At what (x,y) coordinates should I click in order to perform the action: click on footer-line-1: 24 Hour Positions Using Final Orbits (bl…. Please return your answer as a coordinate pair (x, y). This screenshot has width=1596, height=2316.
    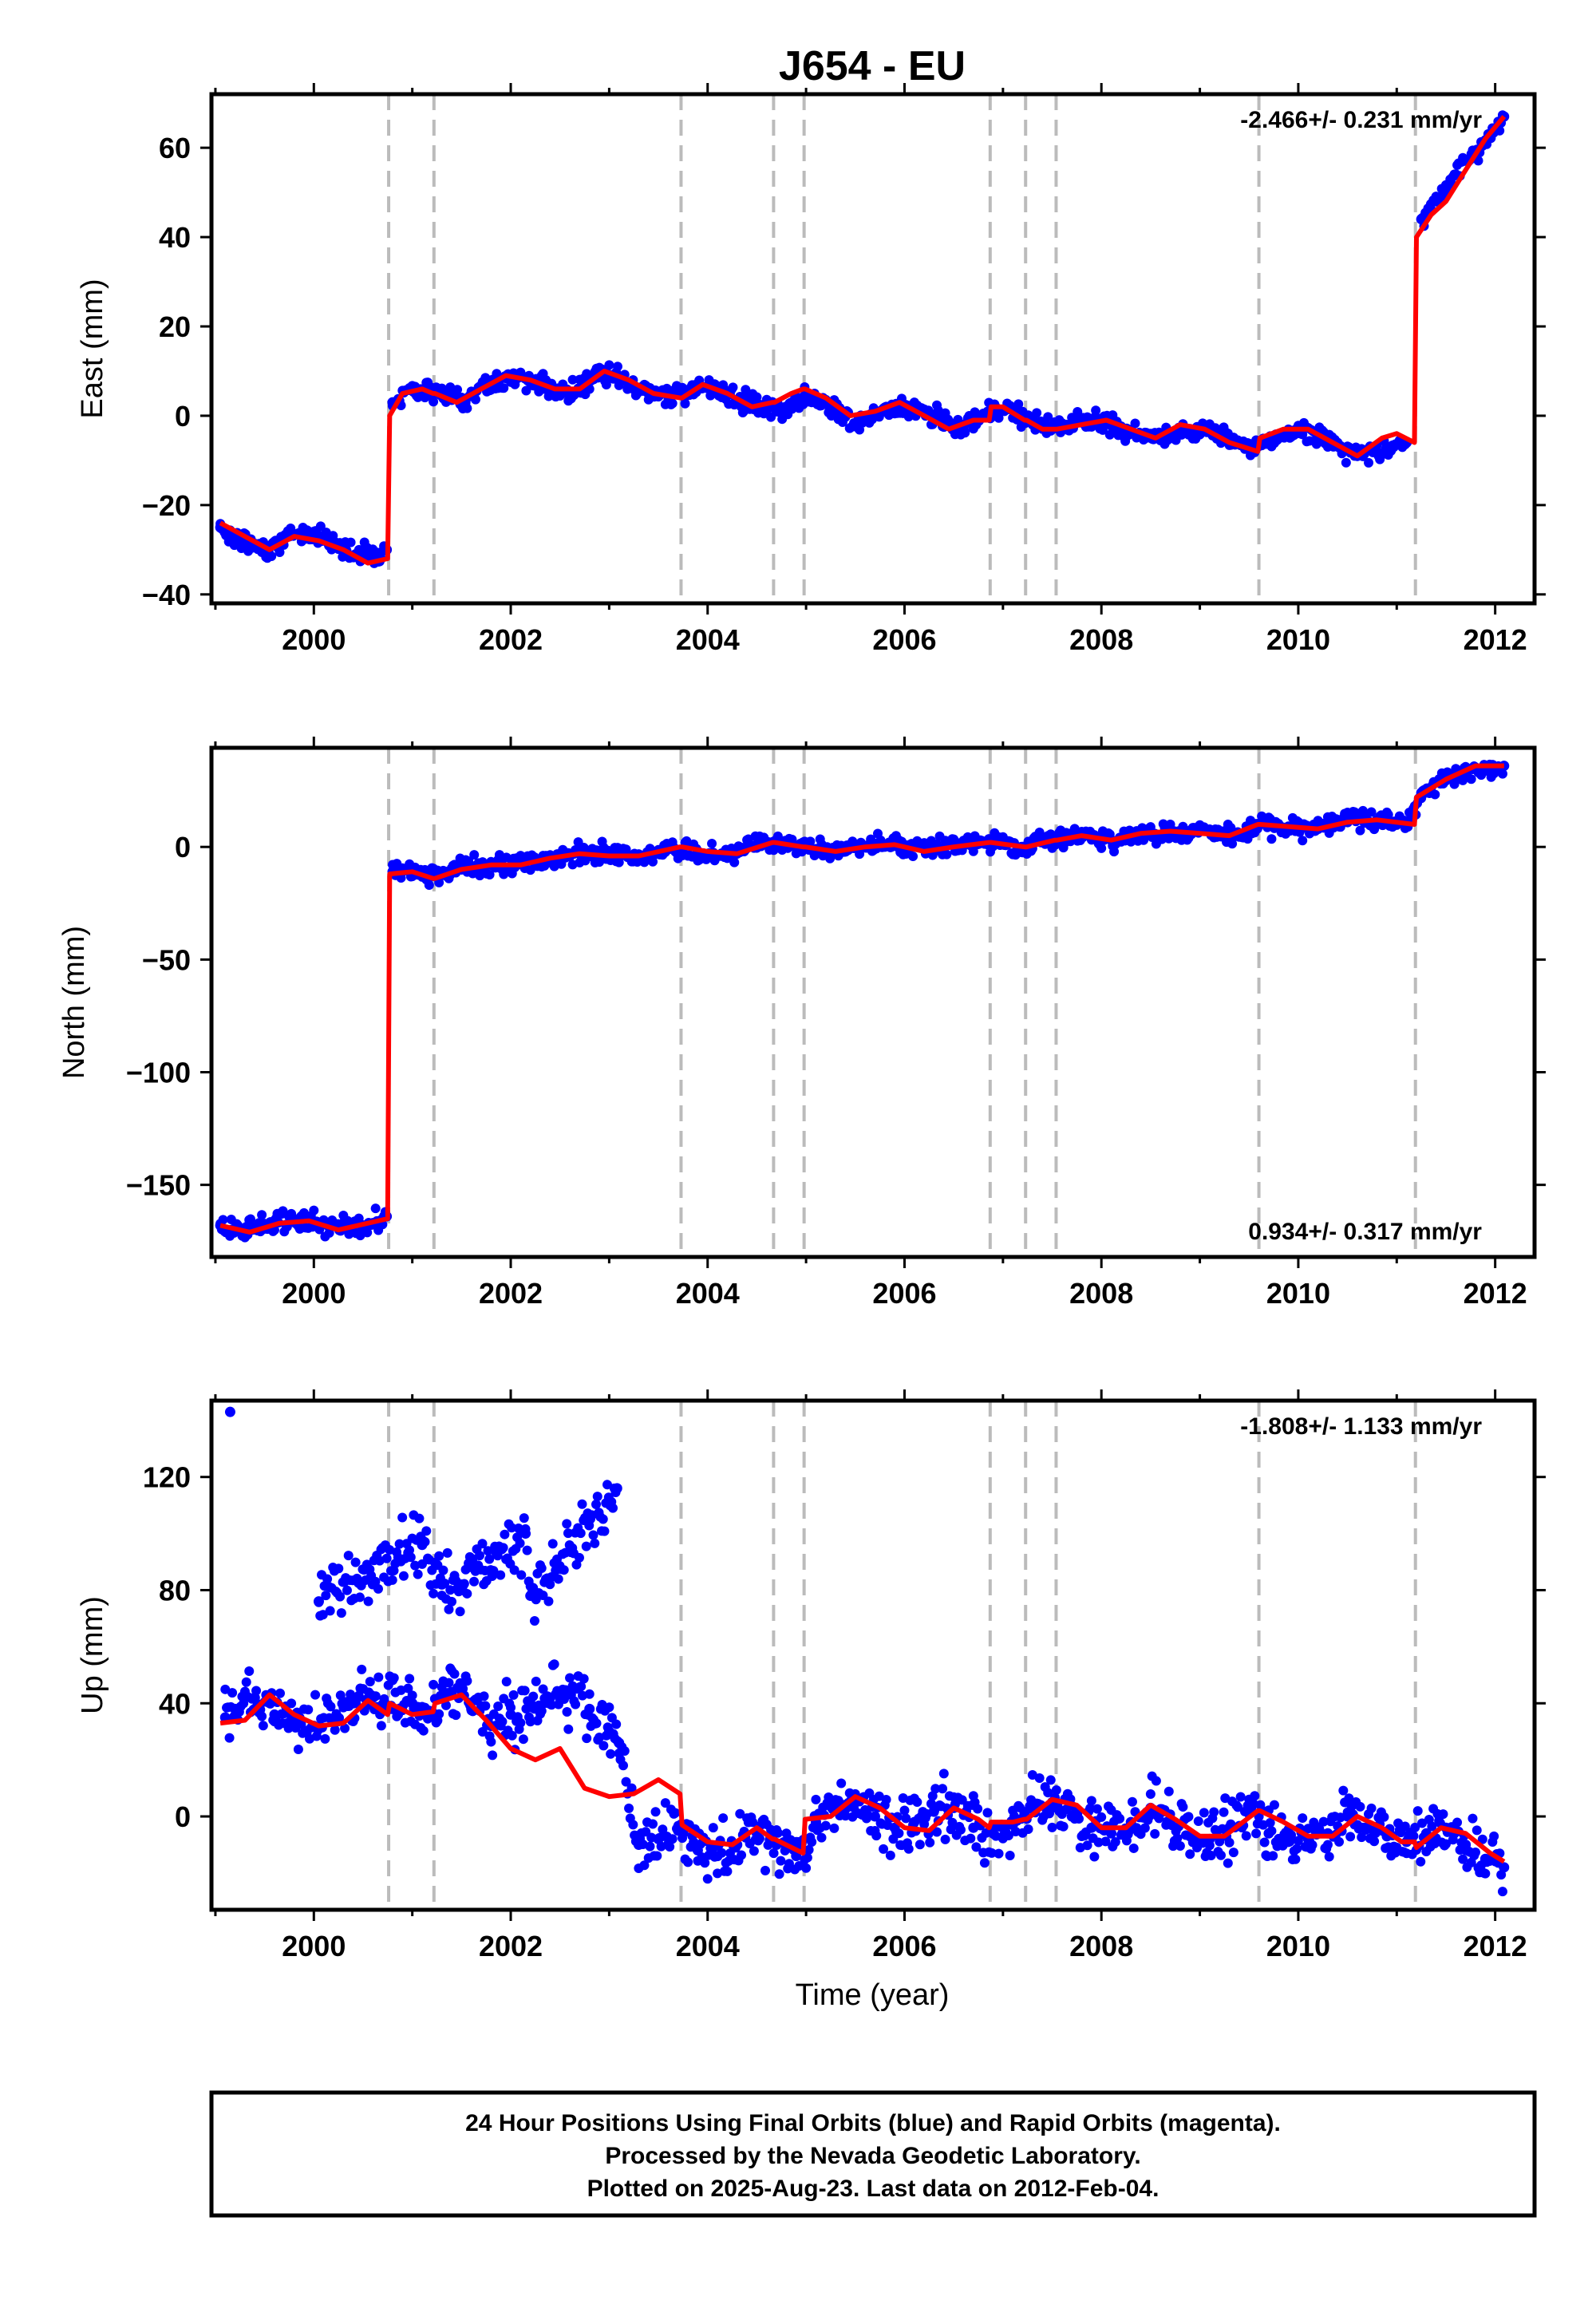
    Looking at the image, I should click on (873, 2123).